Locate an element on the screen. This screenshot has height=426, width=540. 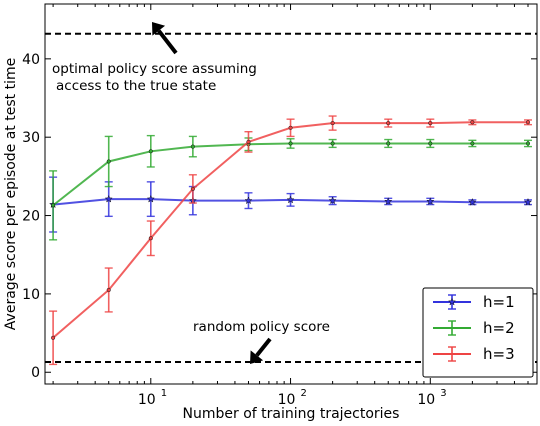
y-tick-label: 20 is located at coordinates (31, 217).